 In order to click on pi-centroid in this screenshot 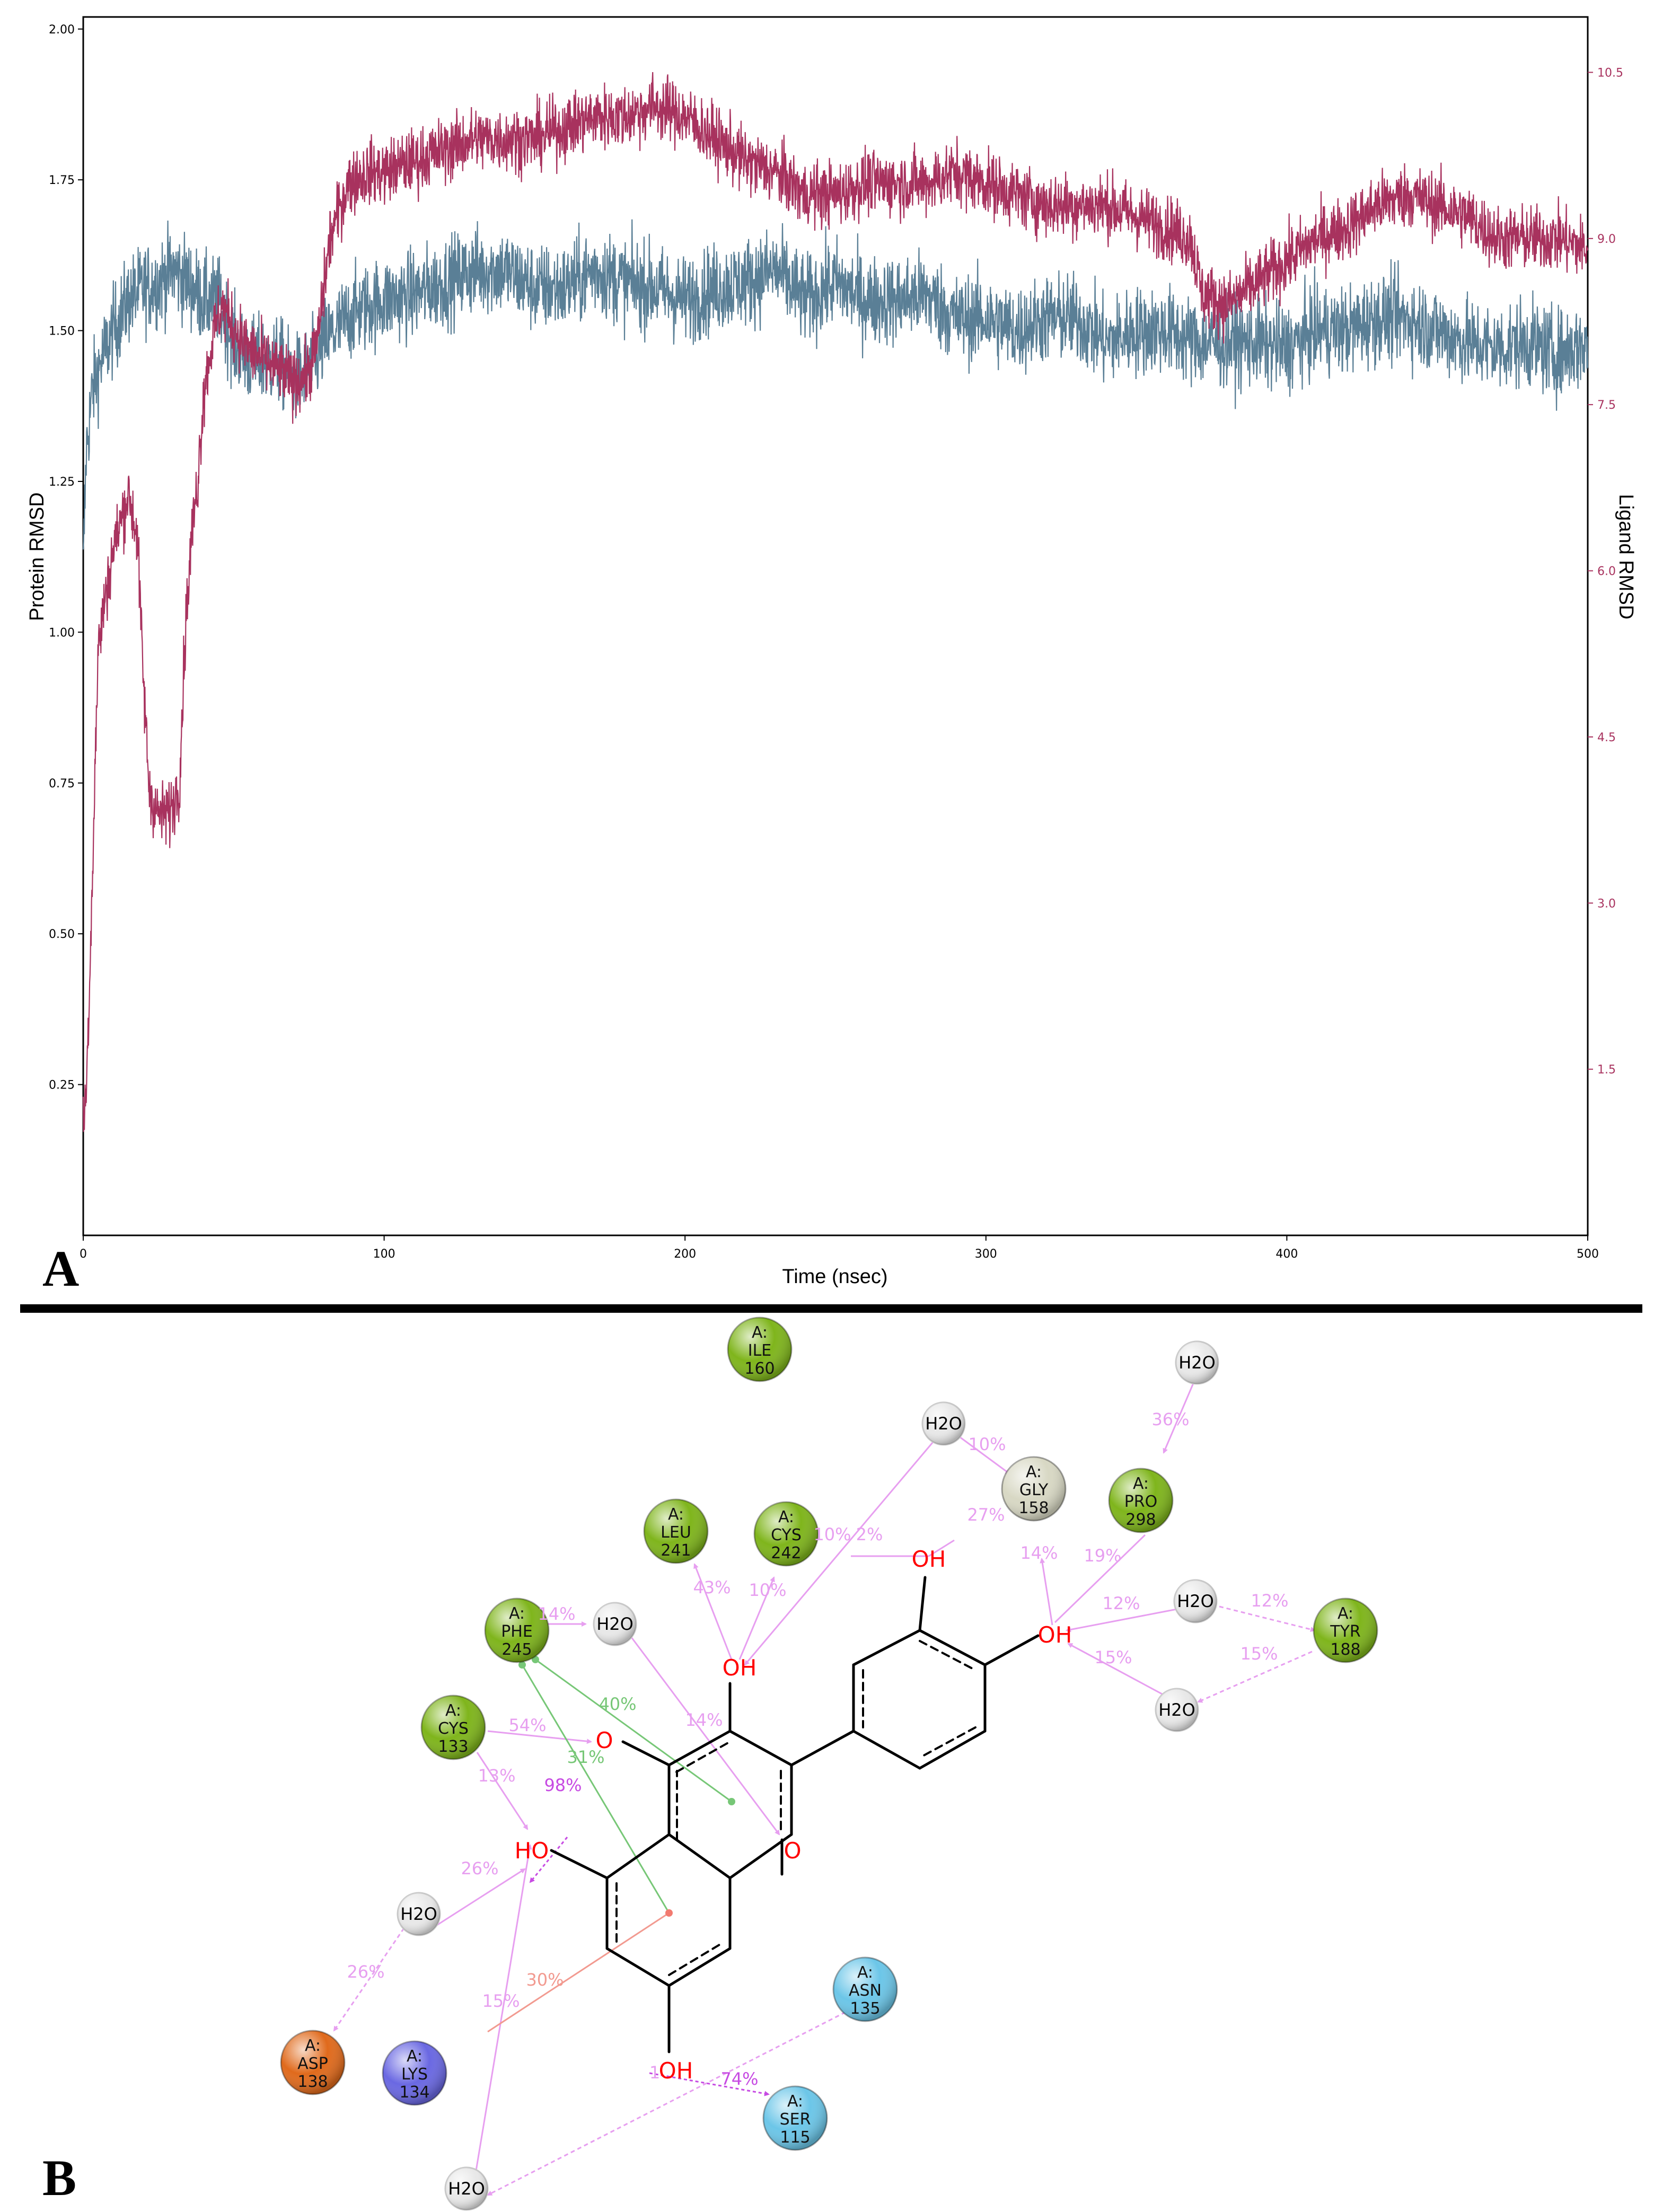, I will do `click(535, 1659)`.